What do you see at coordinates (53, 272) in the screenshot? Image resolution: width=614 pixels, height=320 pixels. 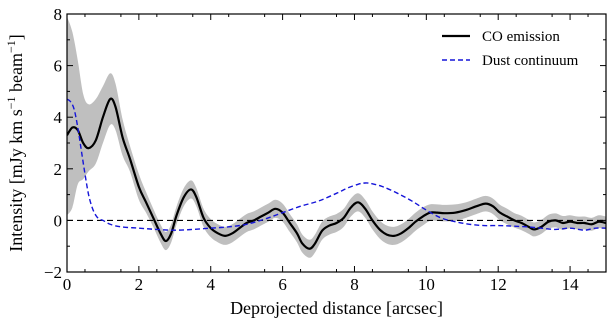 I see `y-tick-label: −2` at bounding box center [53, 272].